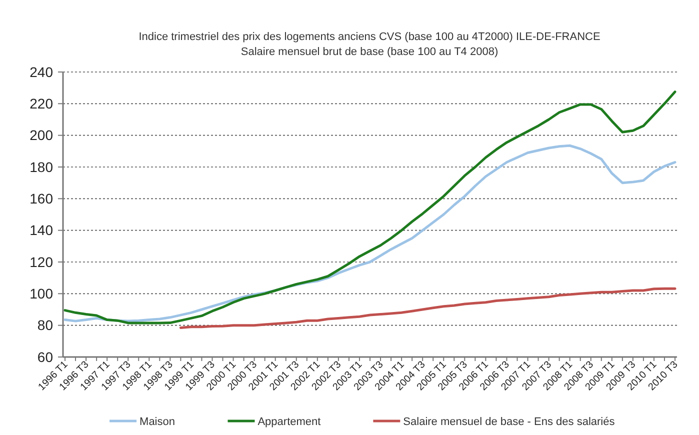  I want to click on y-tick-label: 60, so click(45, 356).